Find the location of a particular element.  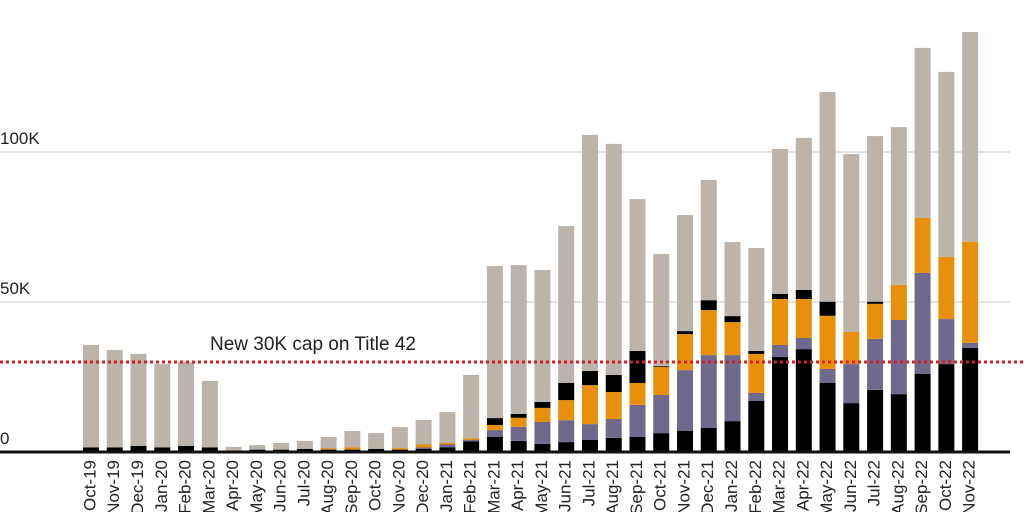

x-tick-label: Jun-20 is located at coordinates (280, 486).